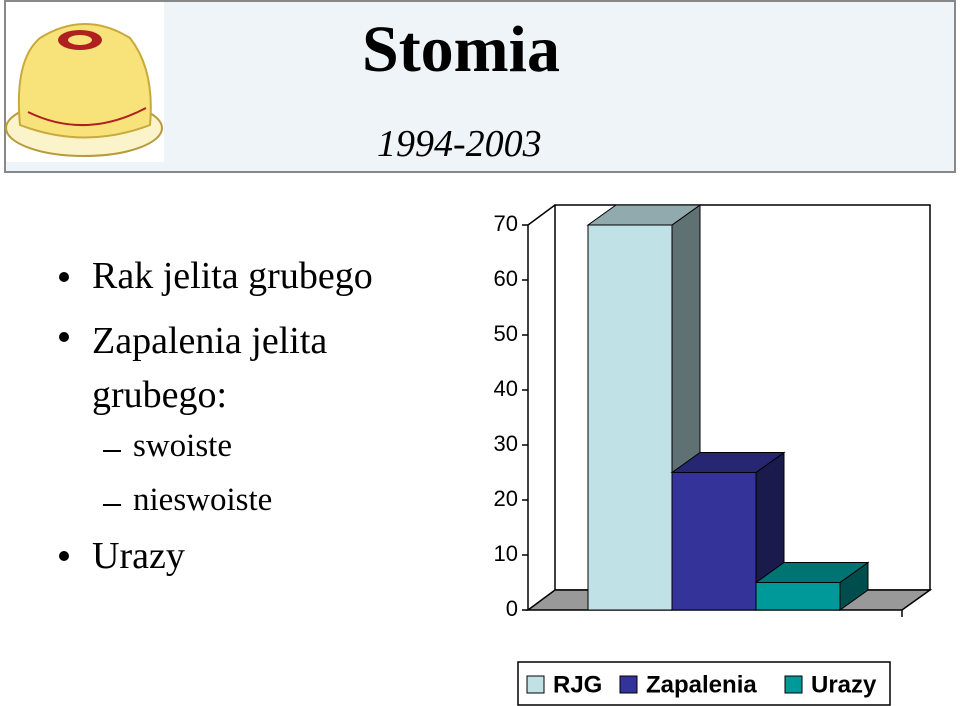 The width and height of the screenshot is (960, 706). I want to click on legend-label: RJG, so click(577, 684).